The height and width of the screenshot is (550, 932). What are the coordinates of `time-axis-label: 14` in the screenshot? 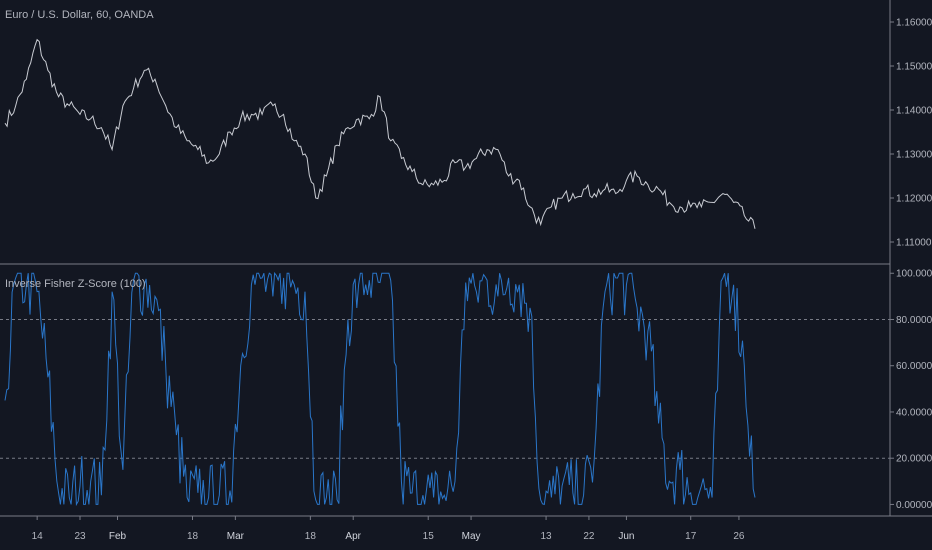 It's located at (38, 536).